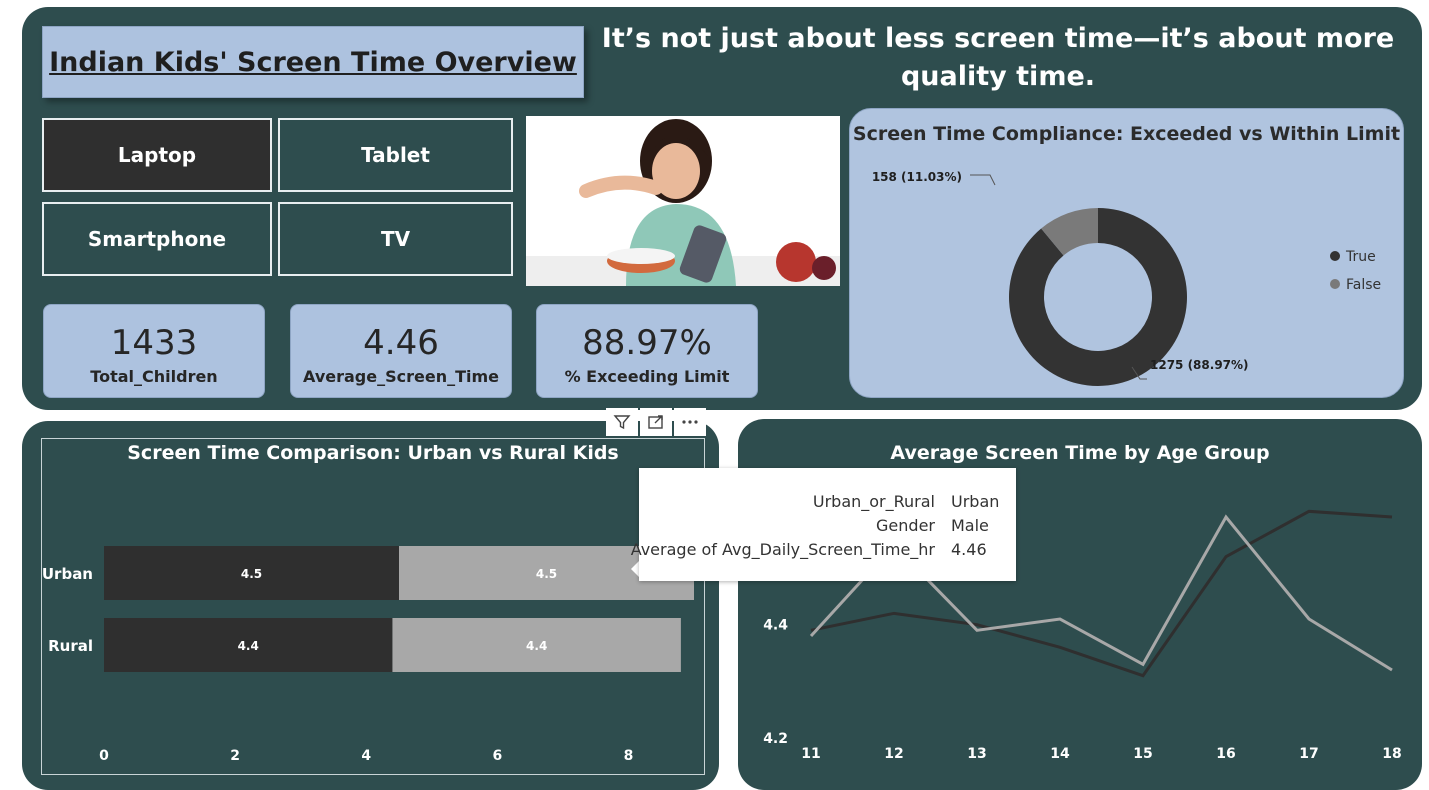 This screenshot has width=1429, height=790. Describe the element at coordinates (647, 376) in the screenshot. I see `kpi-label: % Exceeding Limit` at that location.